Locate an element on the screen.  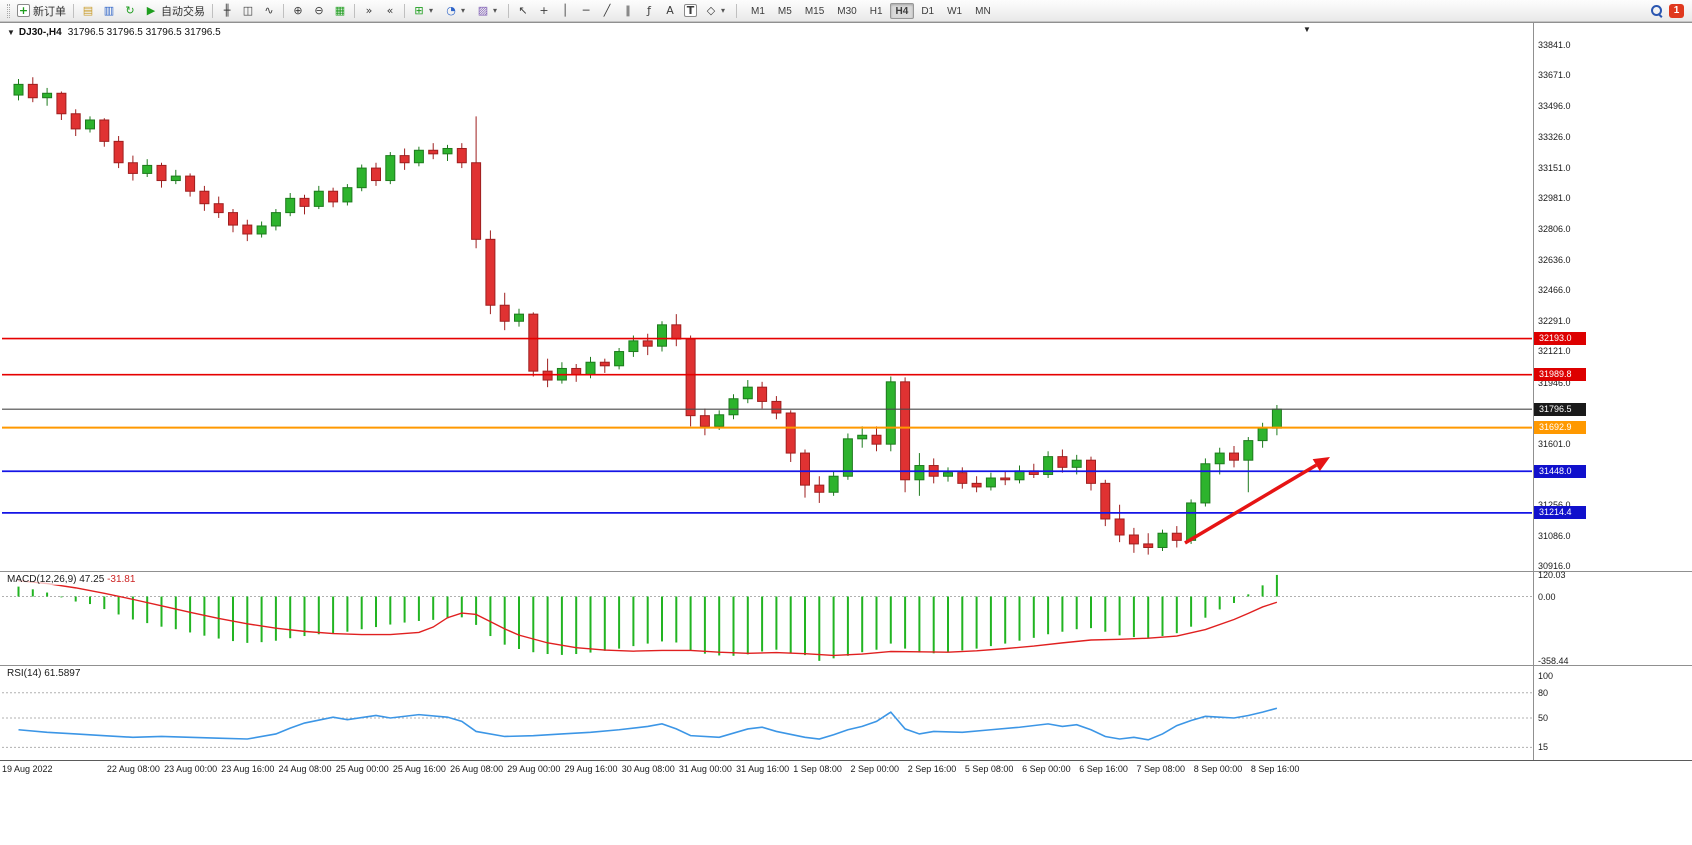
bar-chart-button: ╫ is located at coordinates (227, 11).